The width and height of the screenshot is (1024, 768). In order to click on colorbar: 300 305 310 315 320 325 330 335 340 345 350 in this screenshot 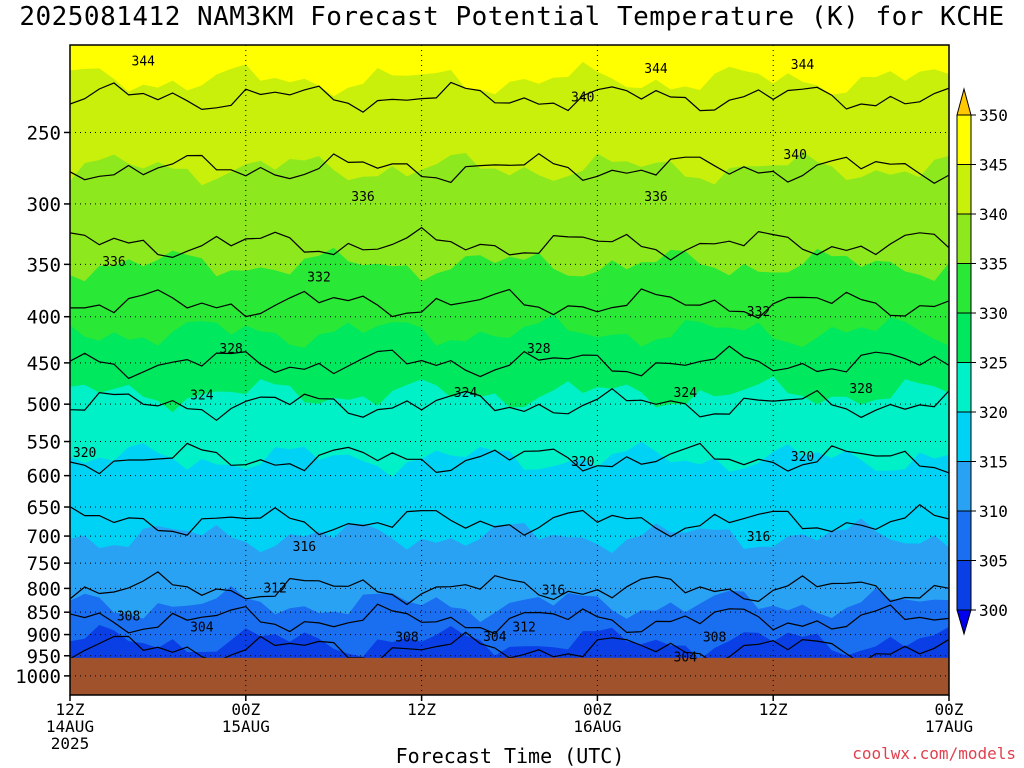, I will do `click(982, 361)`.